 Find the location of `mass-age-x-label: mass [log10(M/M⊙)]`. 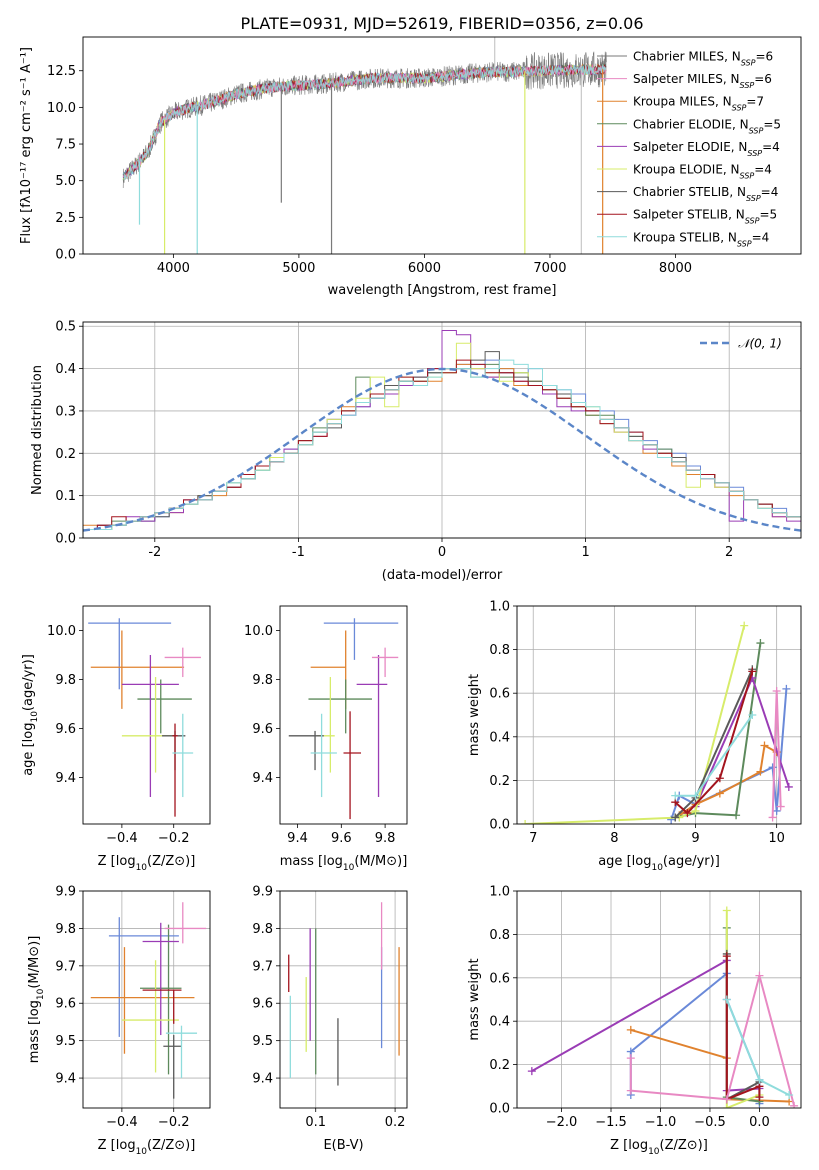

mass-age-x-label: mass [log10(M/M⊙)] is located at coordinates (344, 863).